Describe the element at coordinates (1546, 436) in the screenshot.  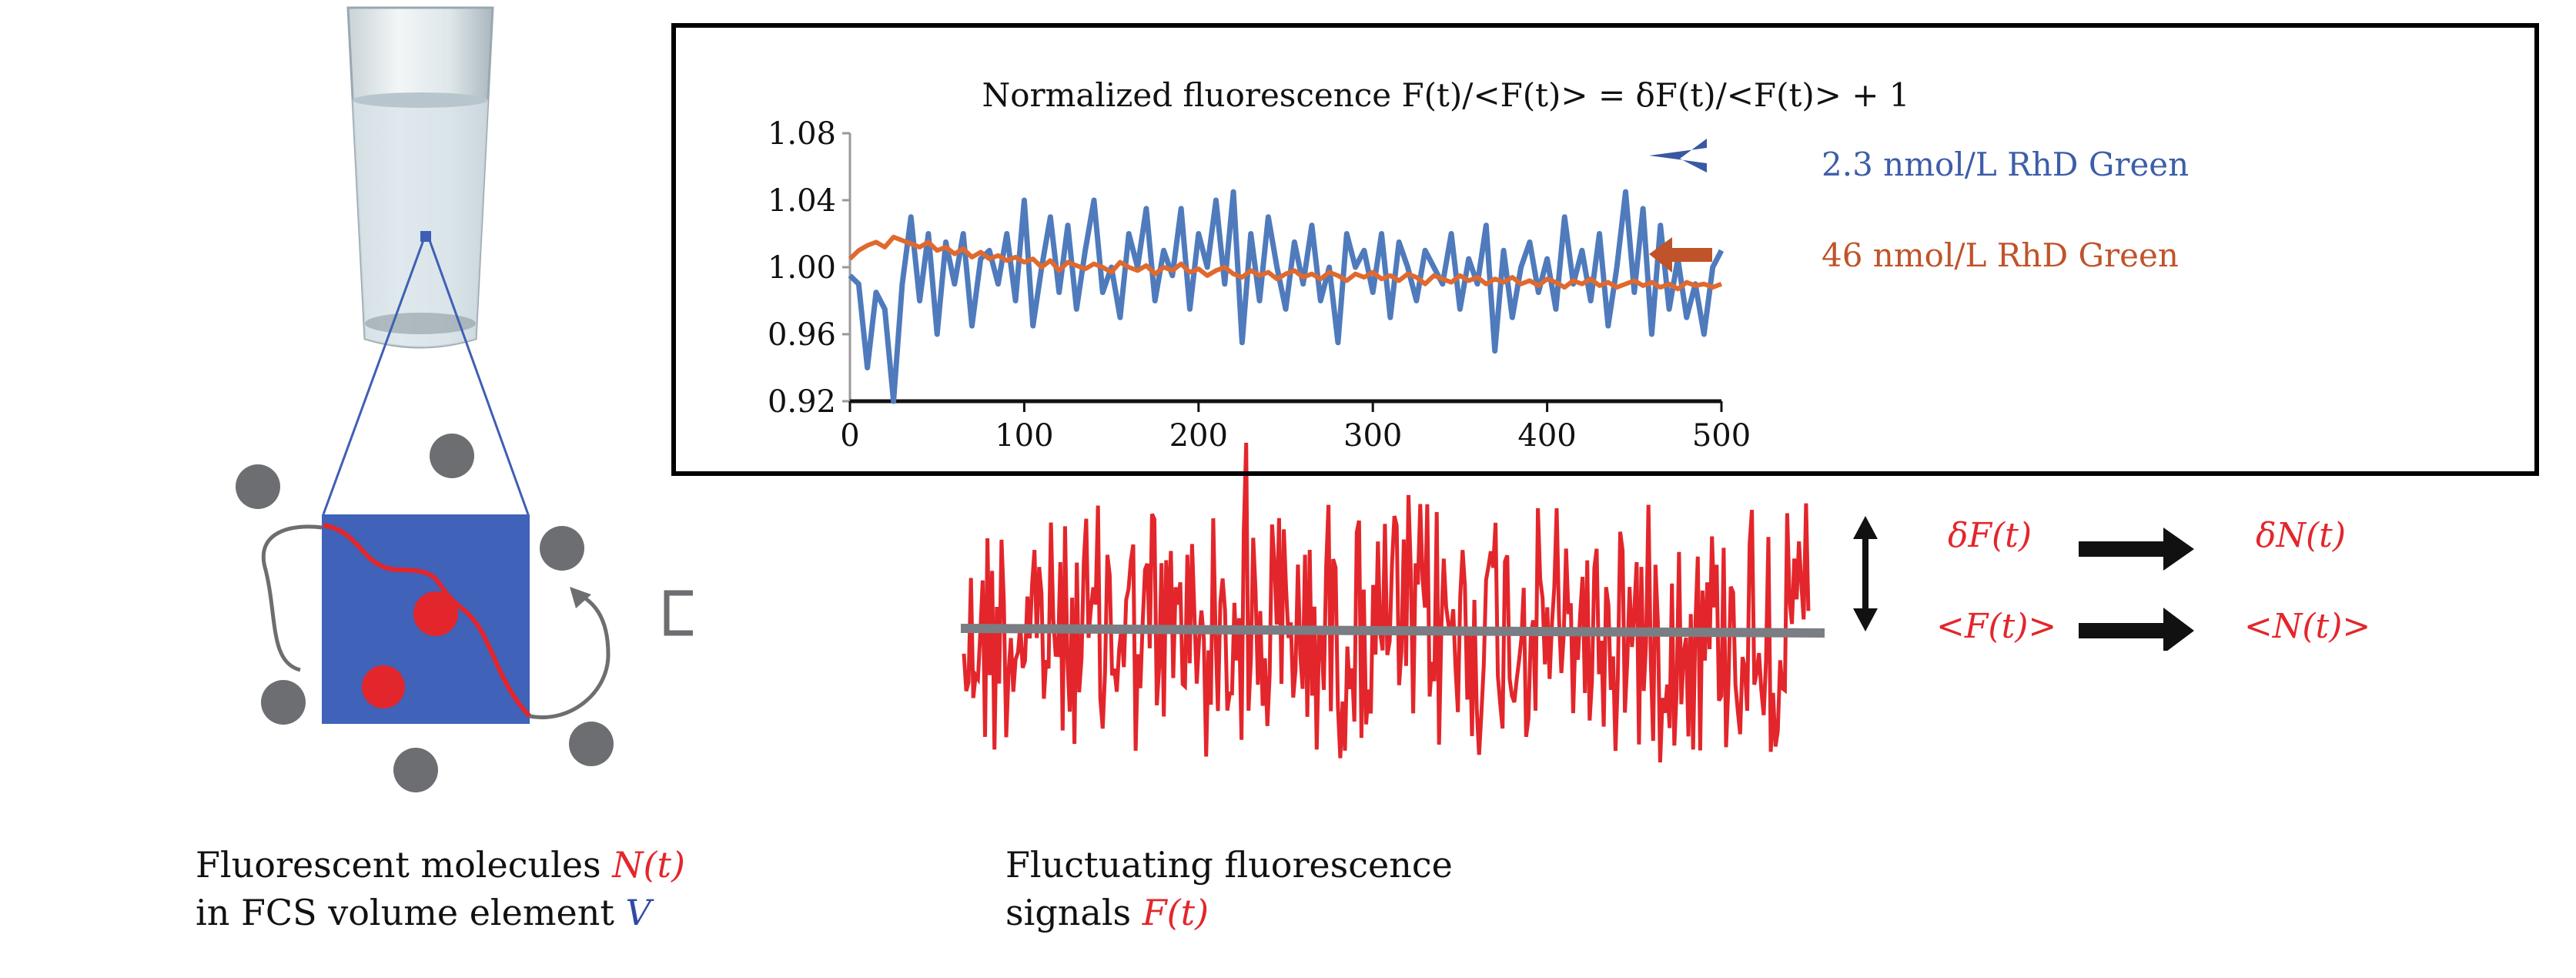
I see `x-tick-label: 400` at that location.